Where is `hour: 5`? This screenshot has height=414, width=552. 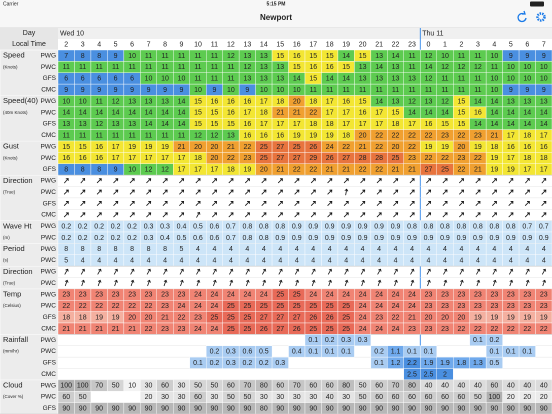 hour: 5 is located at coordinates (116, 44).